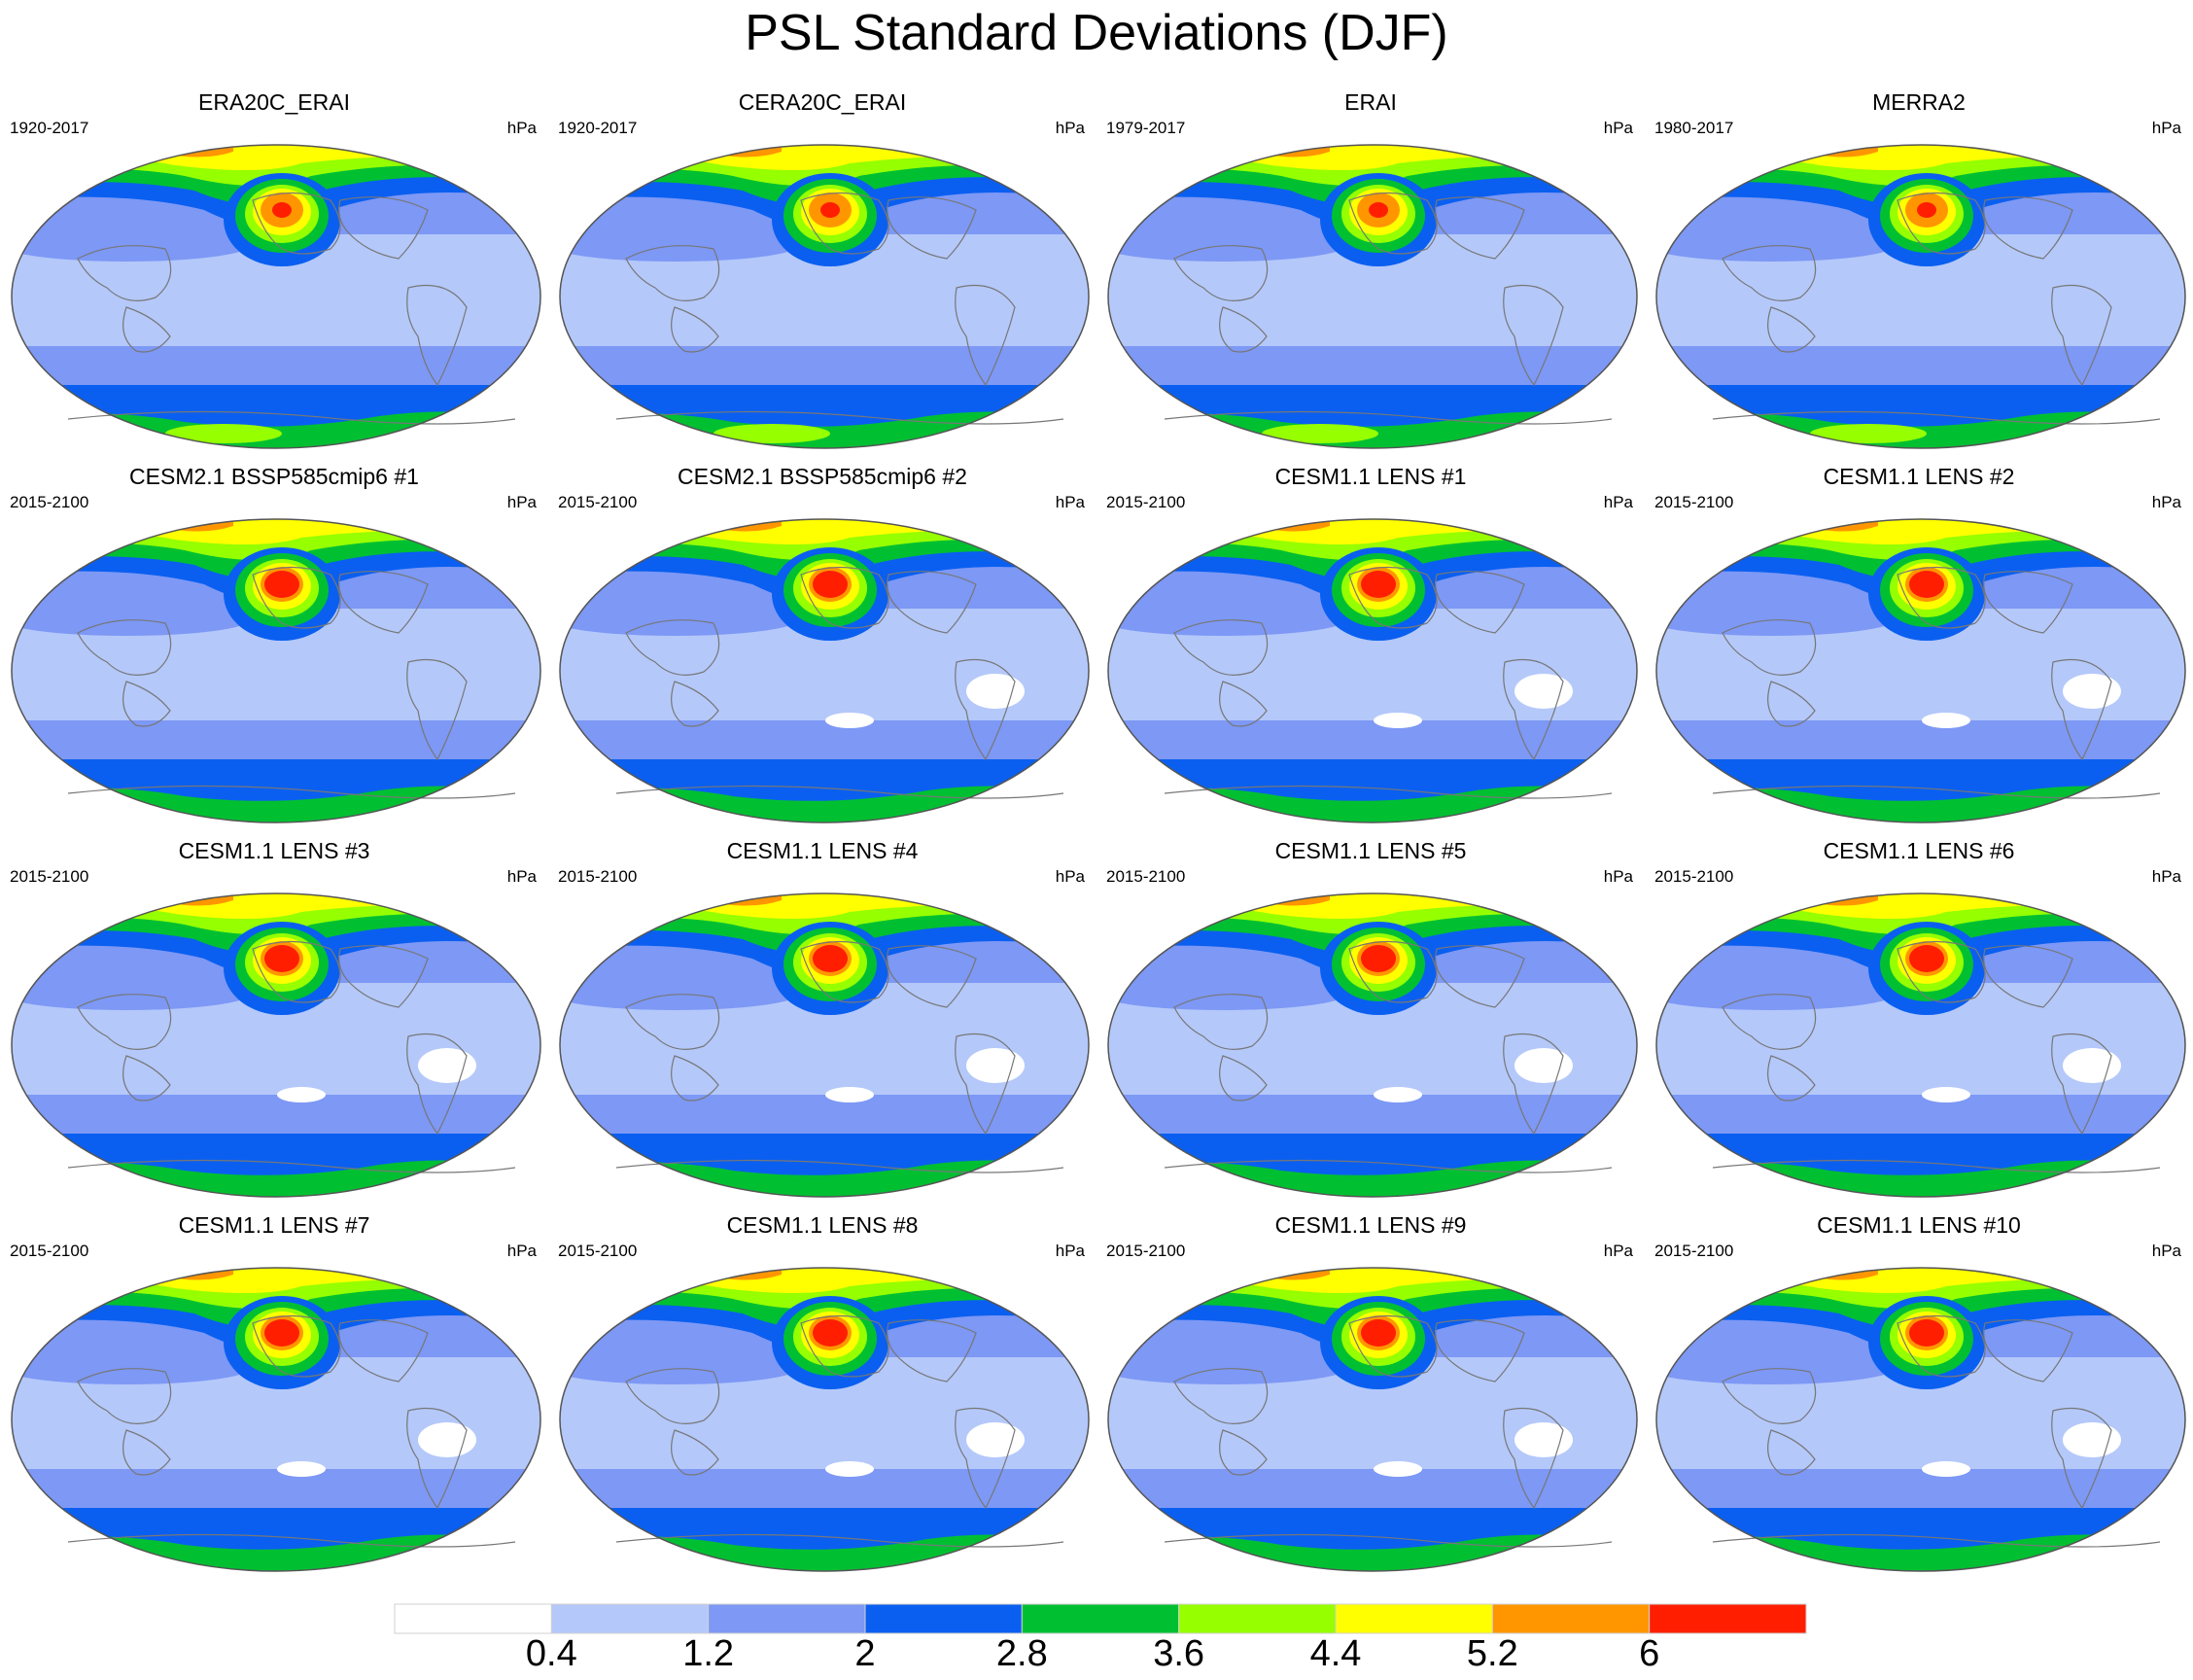 The image size is (2193, 1680). I want to click on map-panel: CESM1.1 LENS #2 2015-2100 hPa, so click(1919, 651).